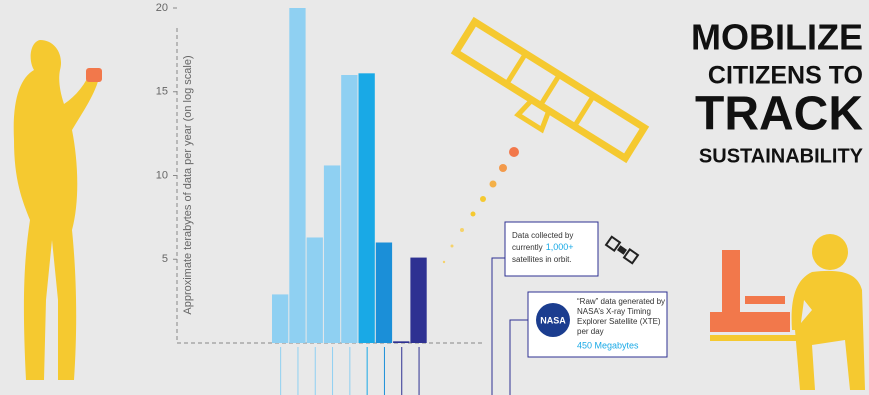  I want to click on satellite-illustration, so click(550, 90).